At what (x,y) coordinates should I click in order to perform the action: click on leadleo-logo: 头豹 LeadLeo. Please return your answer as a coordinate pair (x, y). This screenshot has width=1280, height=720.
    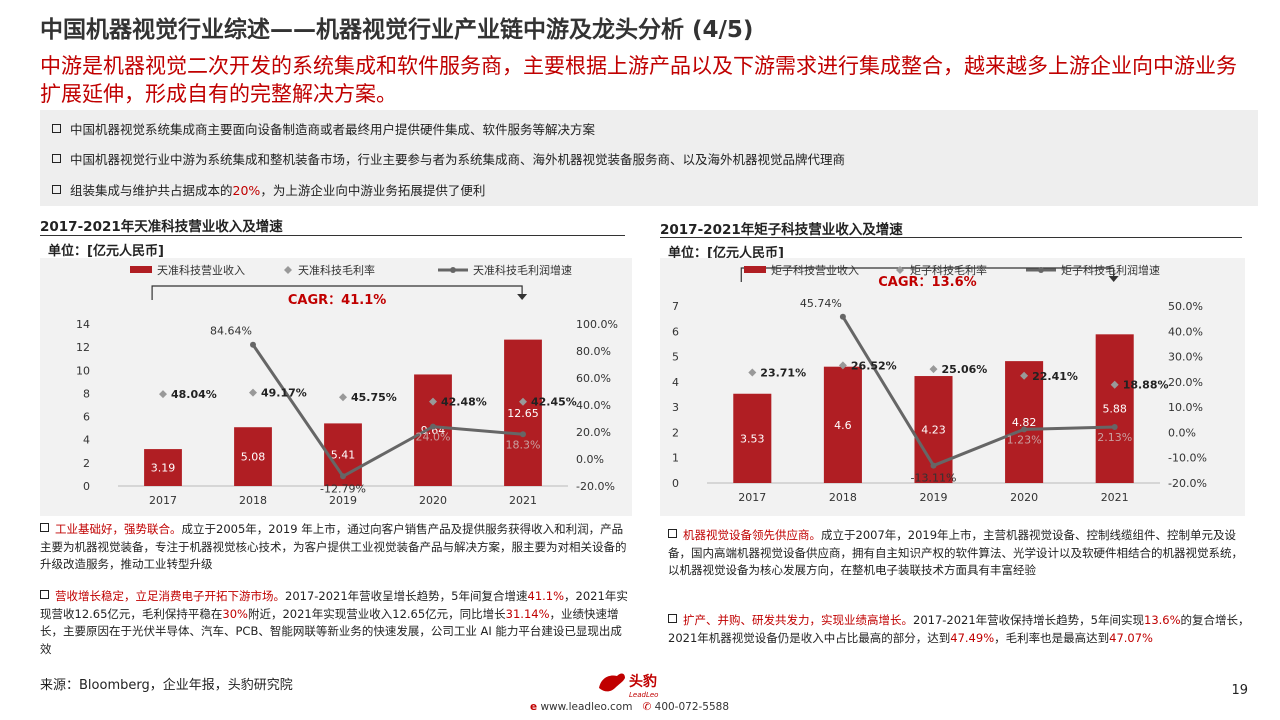
    Looking at the image, I should click on (630, 683).